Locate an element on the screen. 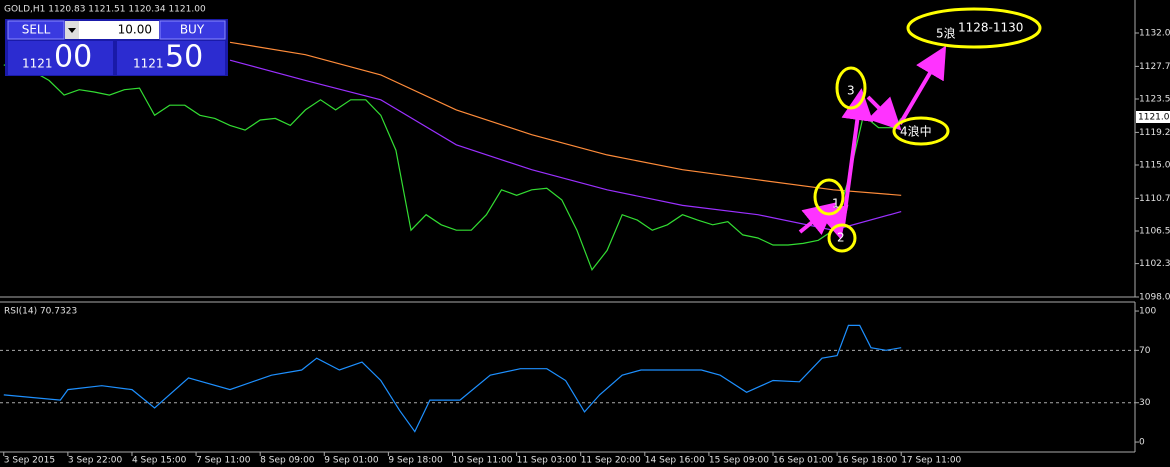 Image resolution: width=1170 pixels, height=467 pixels. x-tick-label: 9 Sep 18:00 is located at coordinates (415, 461).